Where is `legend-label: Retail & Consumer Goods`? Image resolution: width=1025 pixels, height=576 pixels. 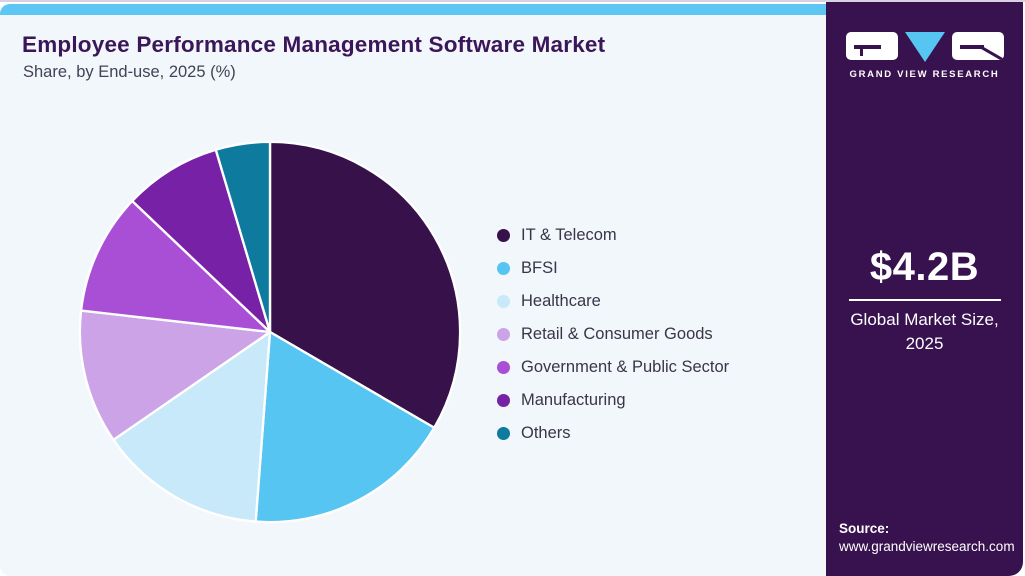 legend-label: Retail & Consumer Goods is located at coordinates (617, 333).